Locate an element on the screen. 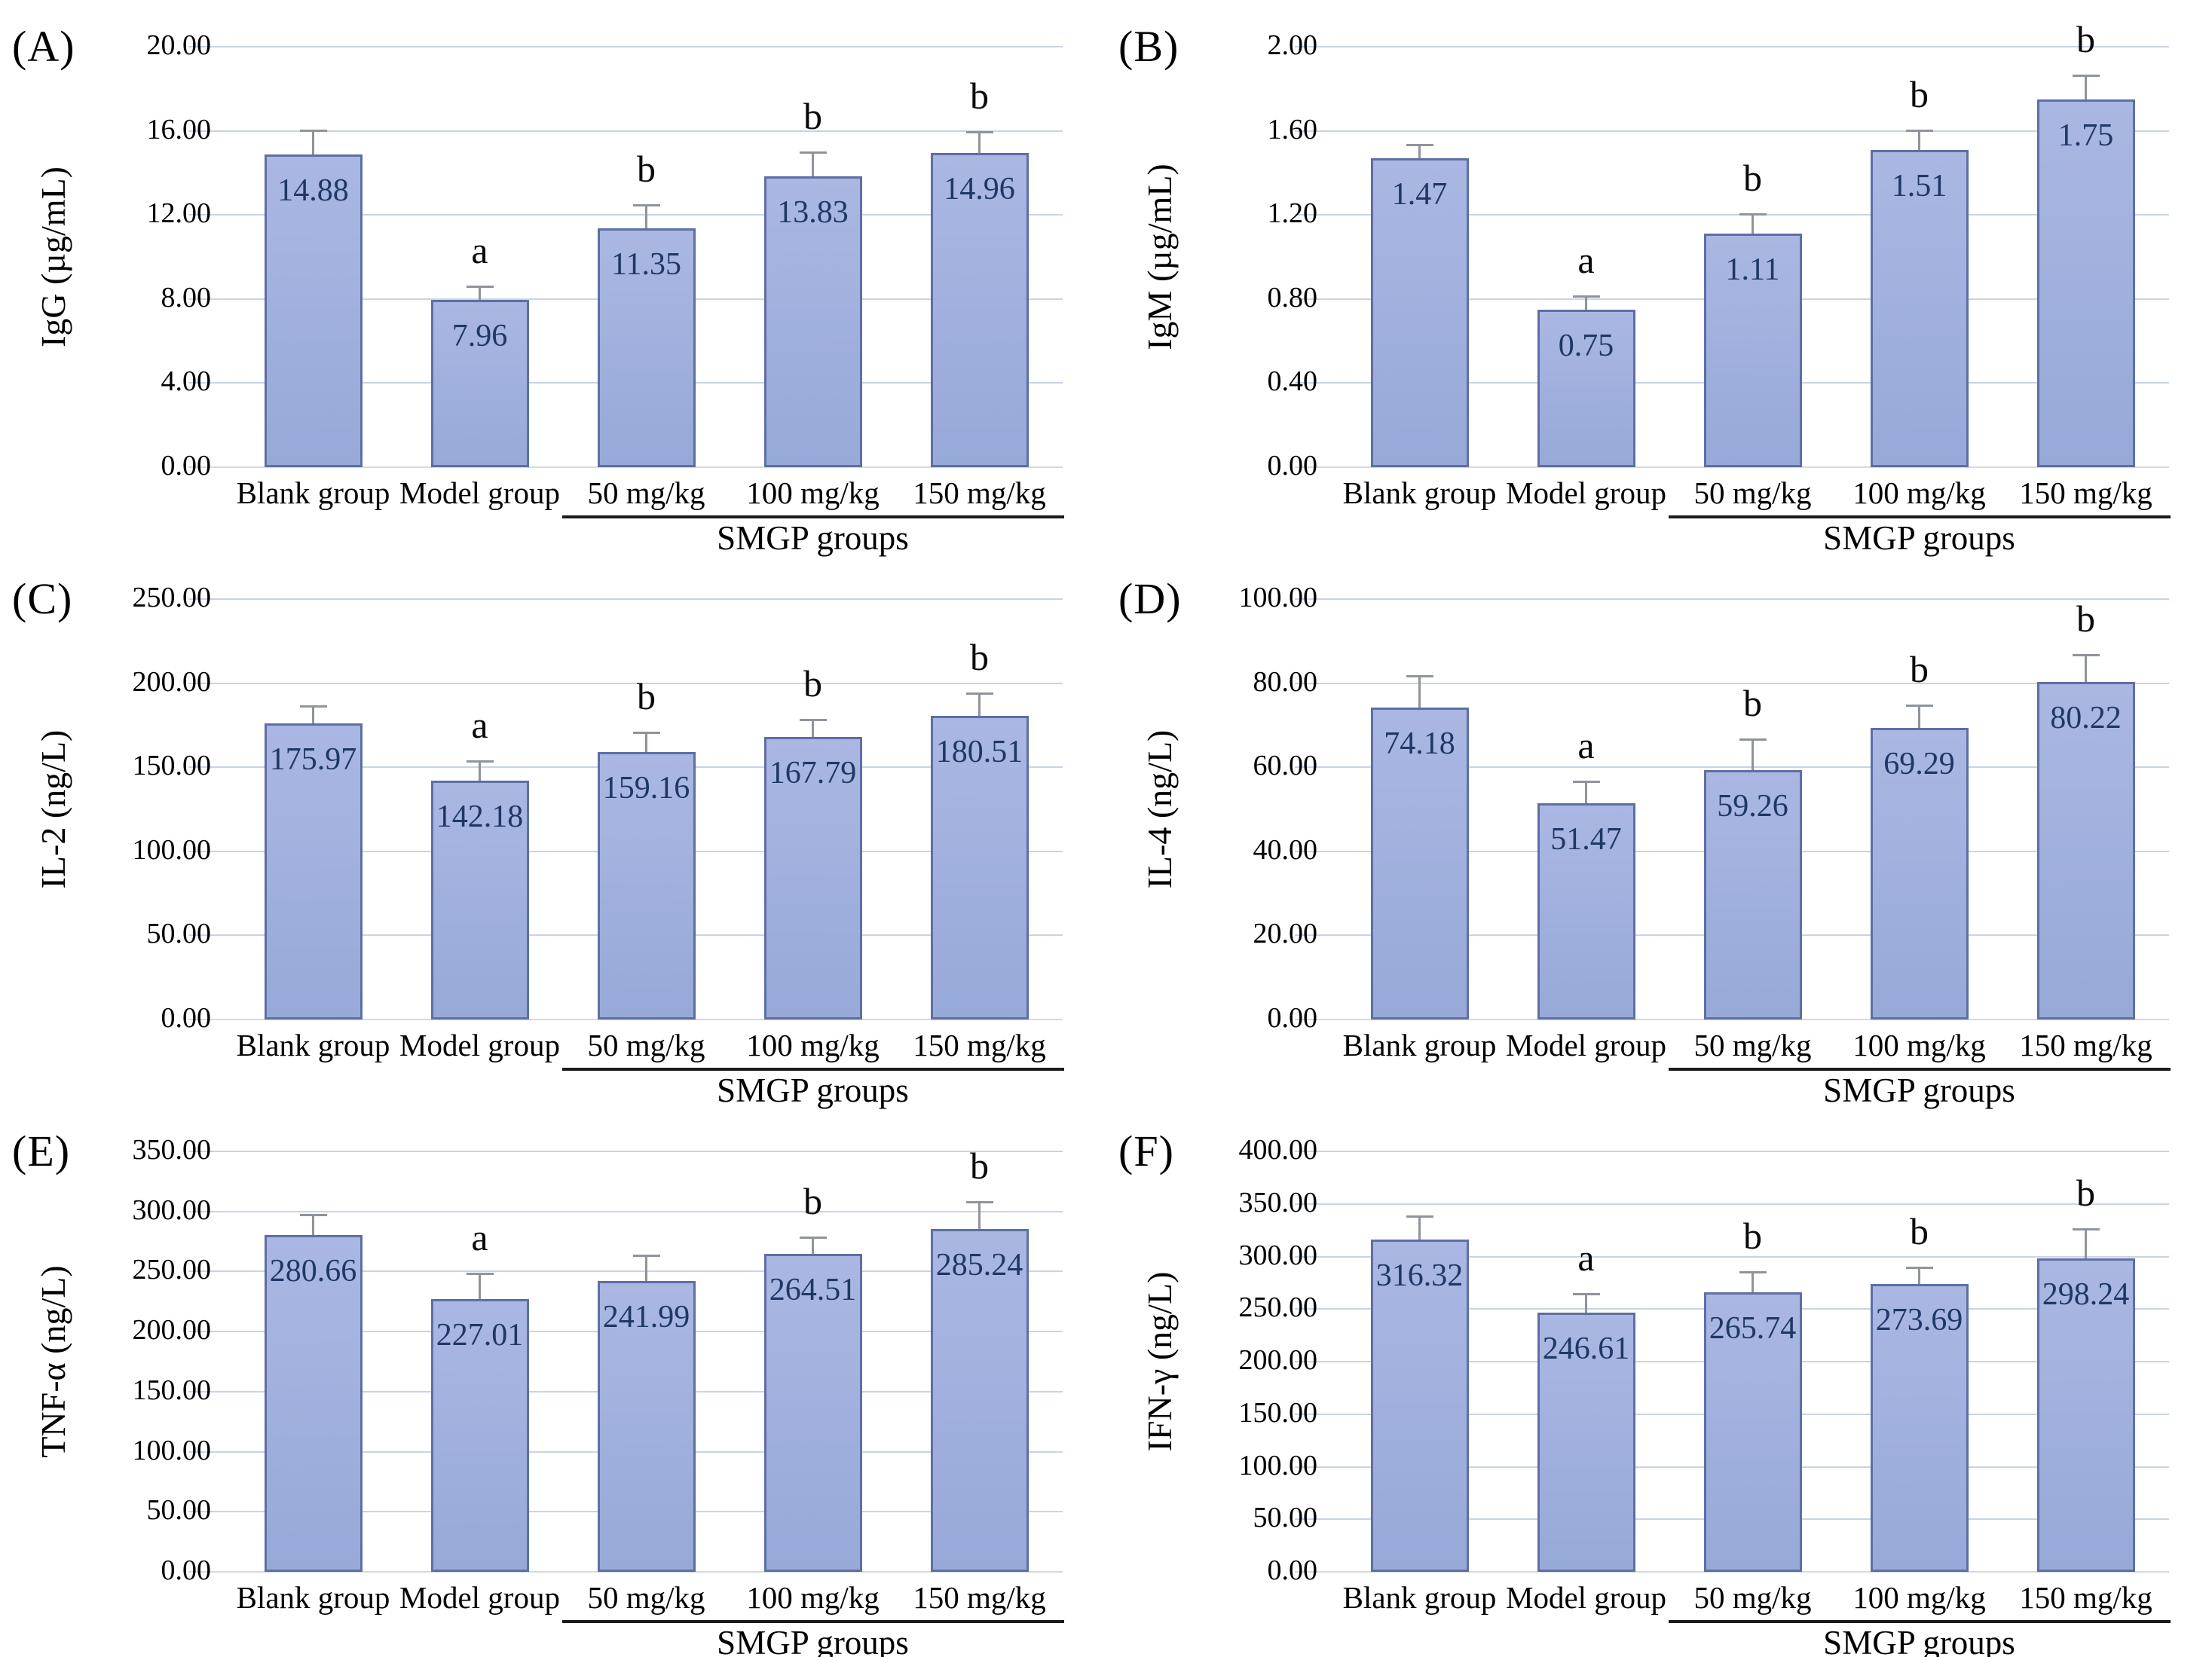  y-tick-label: 50.00 is located at coordinates (179, 934).